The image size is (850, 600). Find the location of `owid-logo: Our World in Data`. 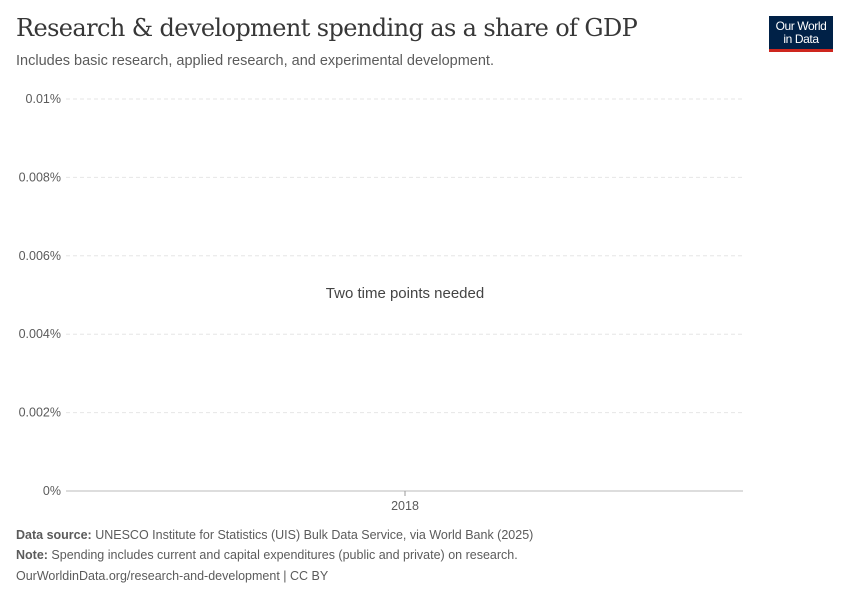

owid-logo: Our World in Data is located at coordinates (801, 34).